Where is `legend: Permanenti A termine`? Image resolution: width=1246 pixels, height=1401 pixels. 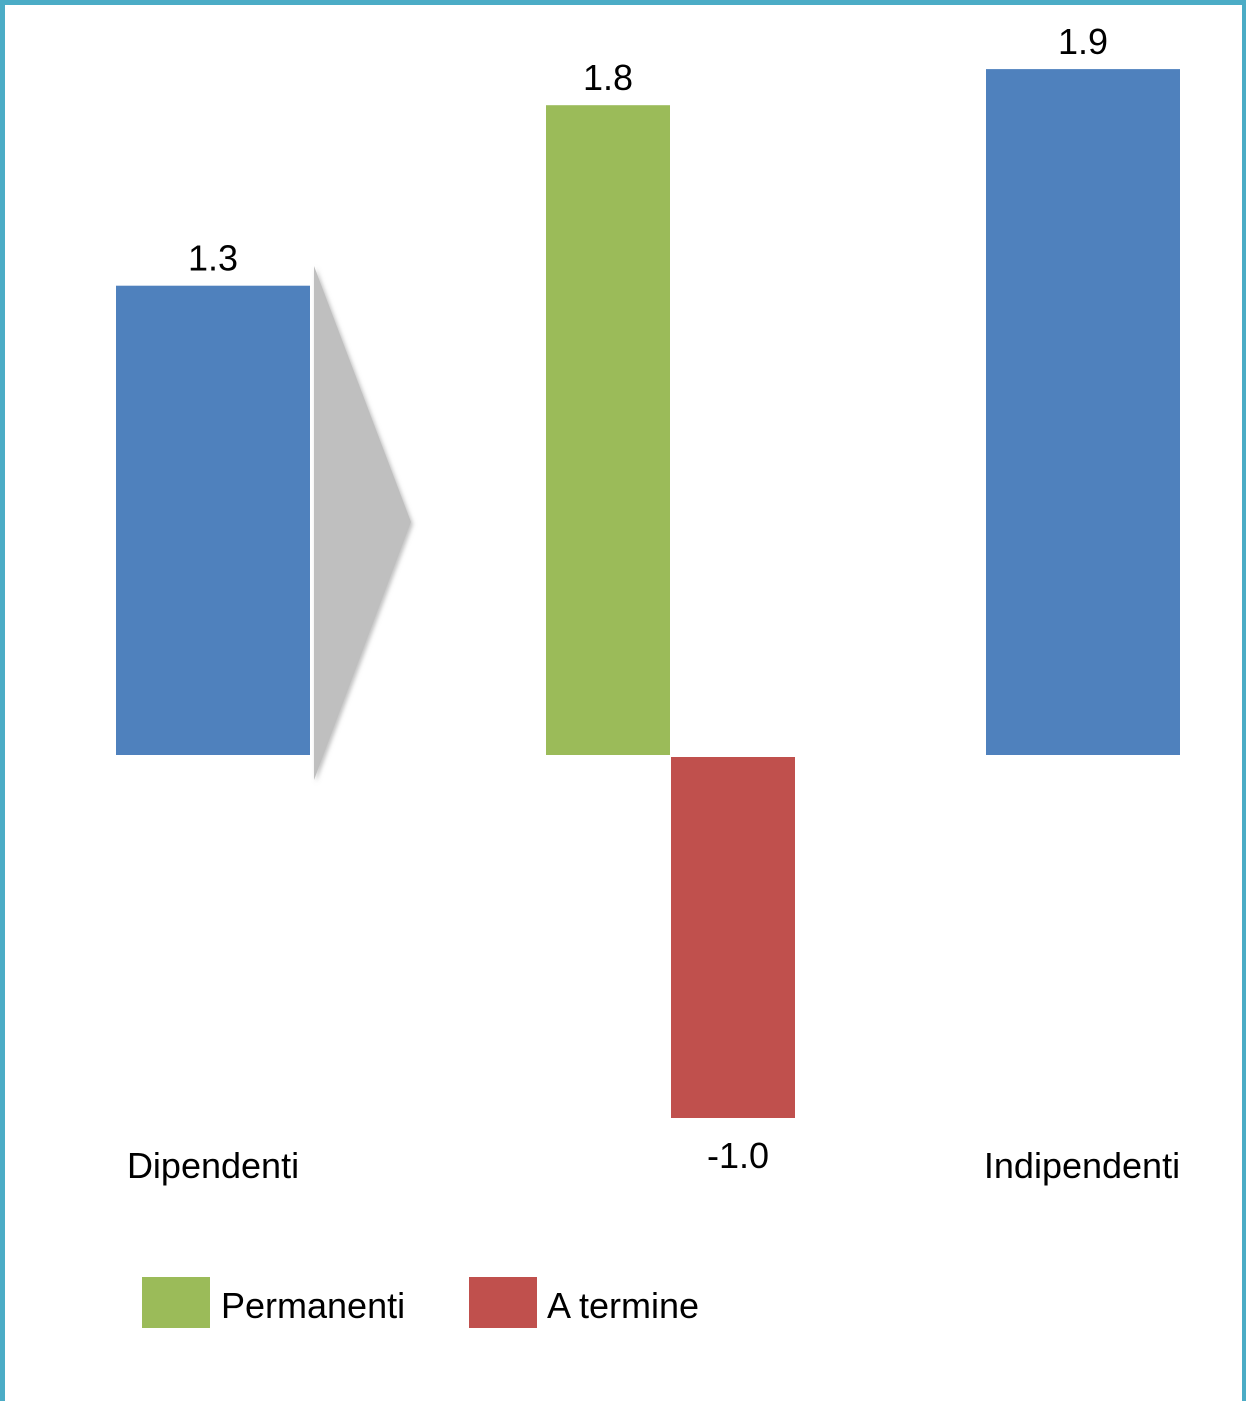 legend: Permanenti A termine is located at coordinates (420, 1302).